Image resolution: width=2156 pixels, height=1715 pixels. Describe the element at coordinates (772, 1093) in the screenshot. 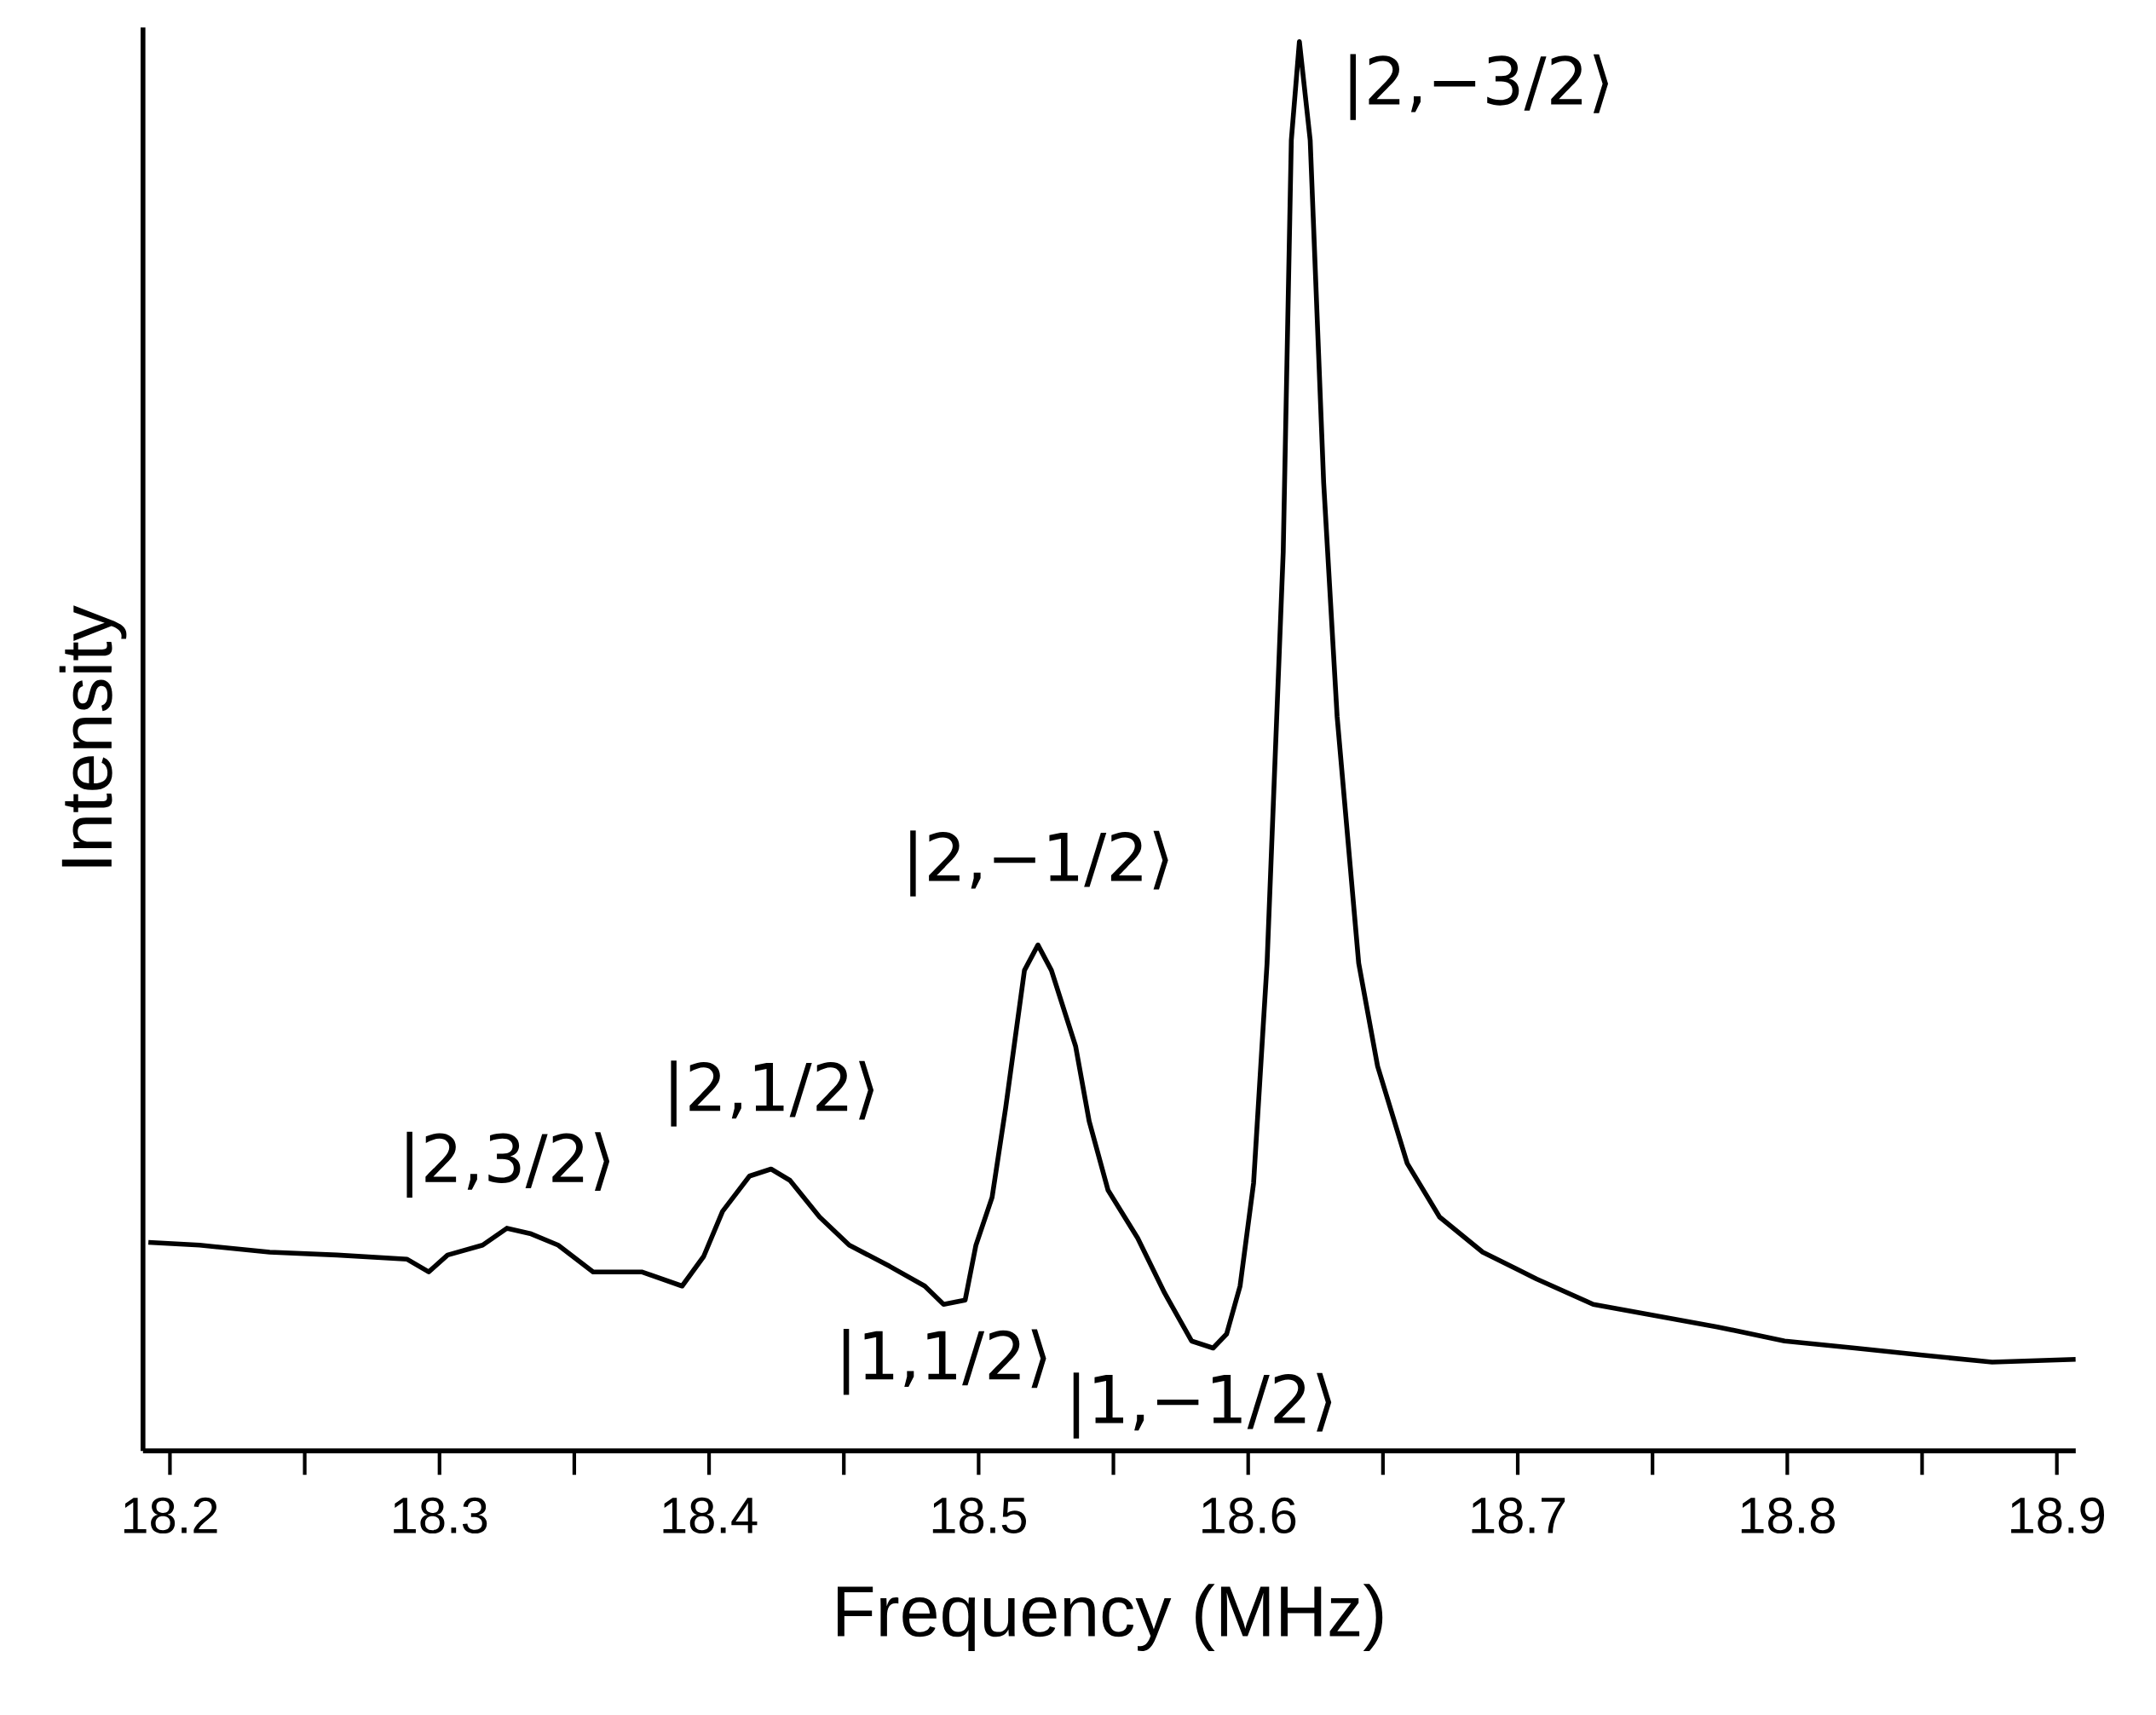

I see `annotation: |2,1/2⟩` at that location.